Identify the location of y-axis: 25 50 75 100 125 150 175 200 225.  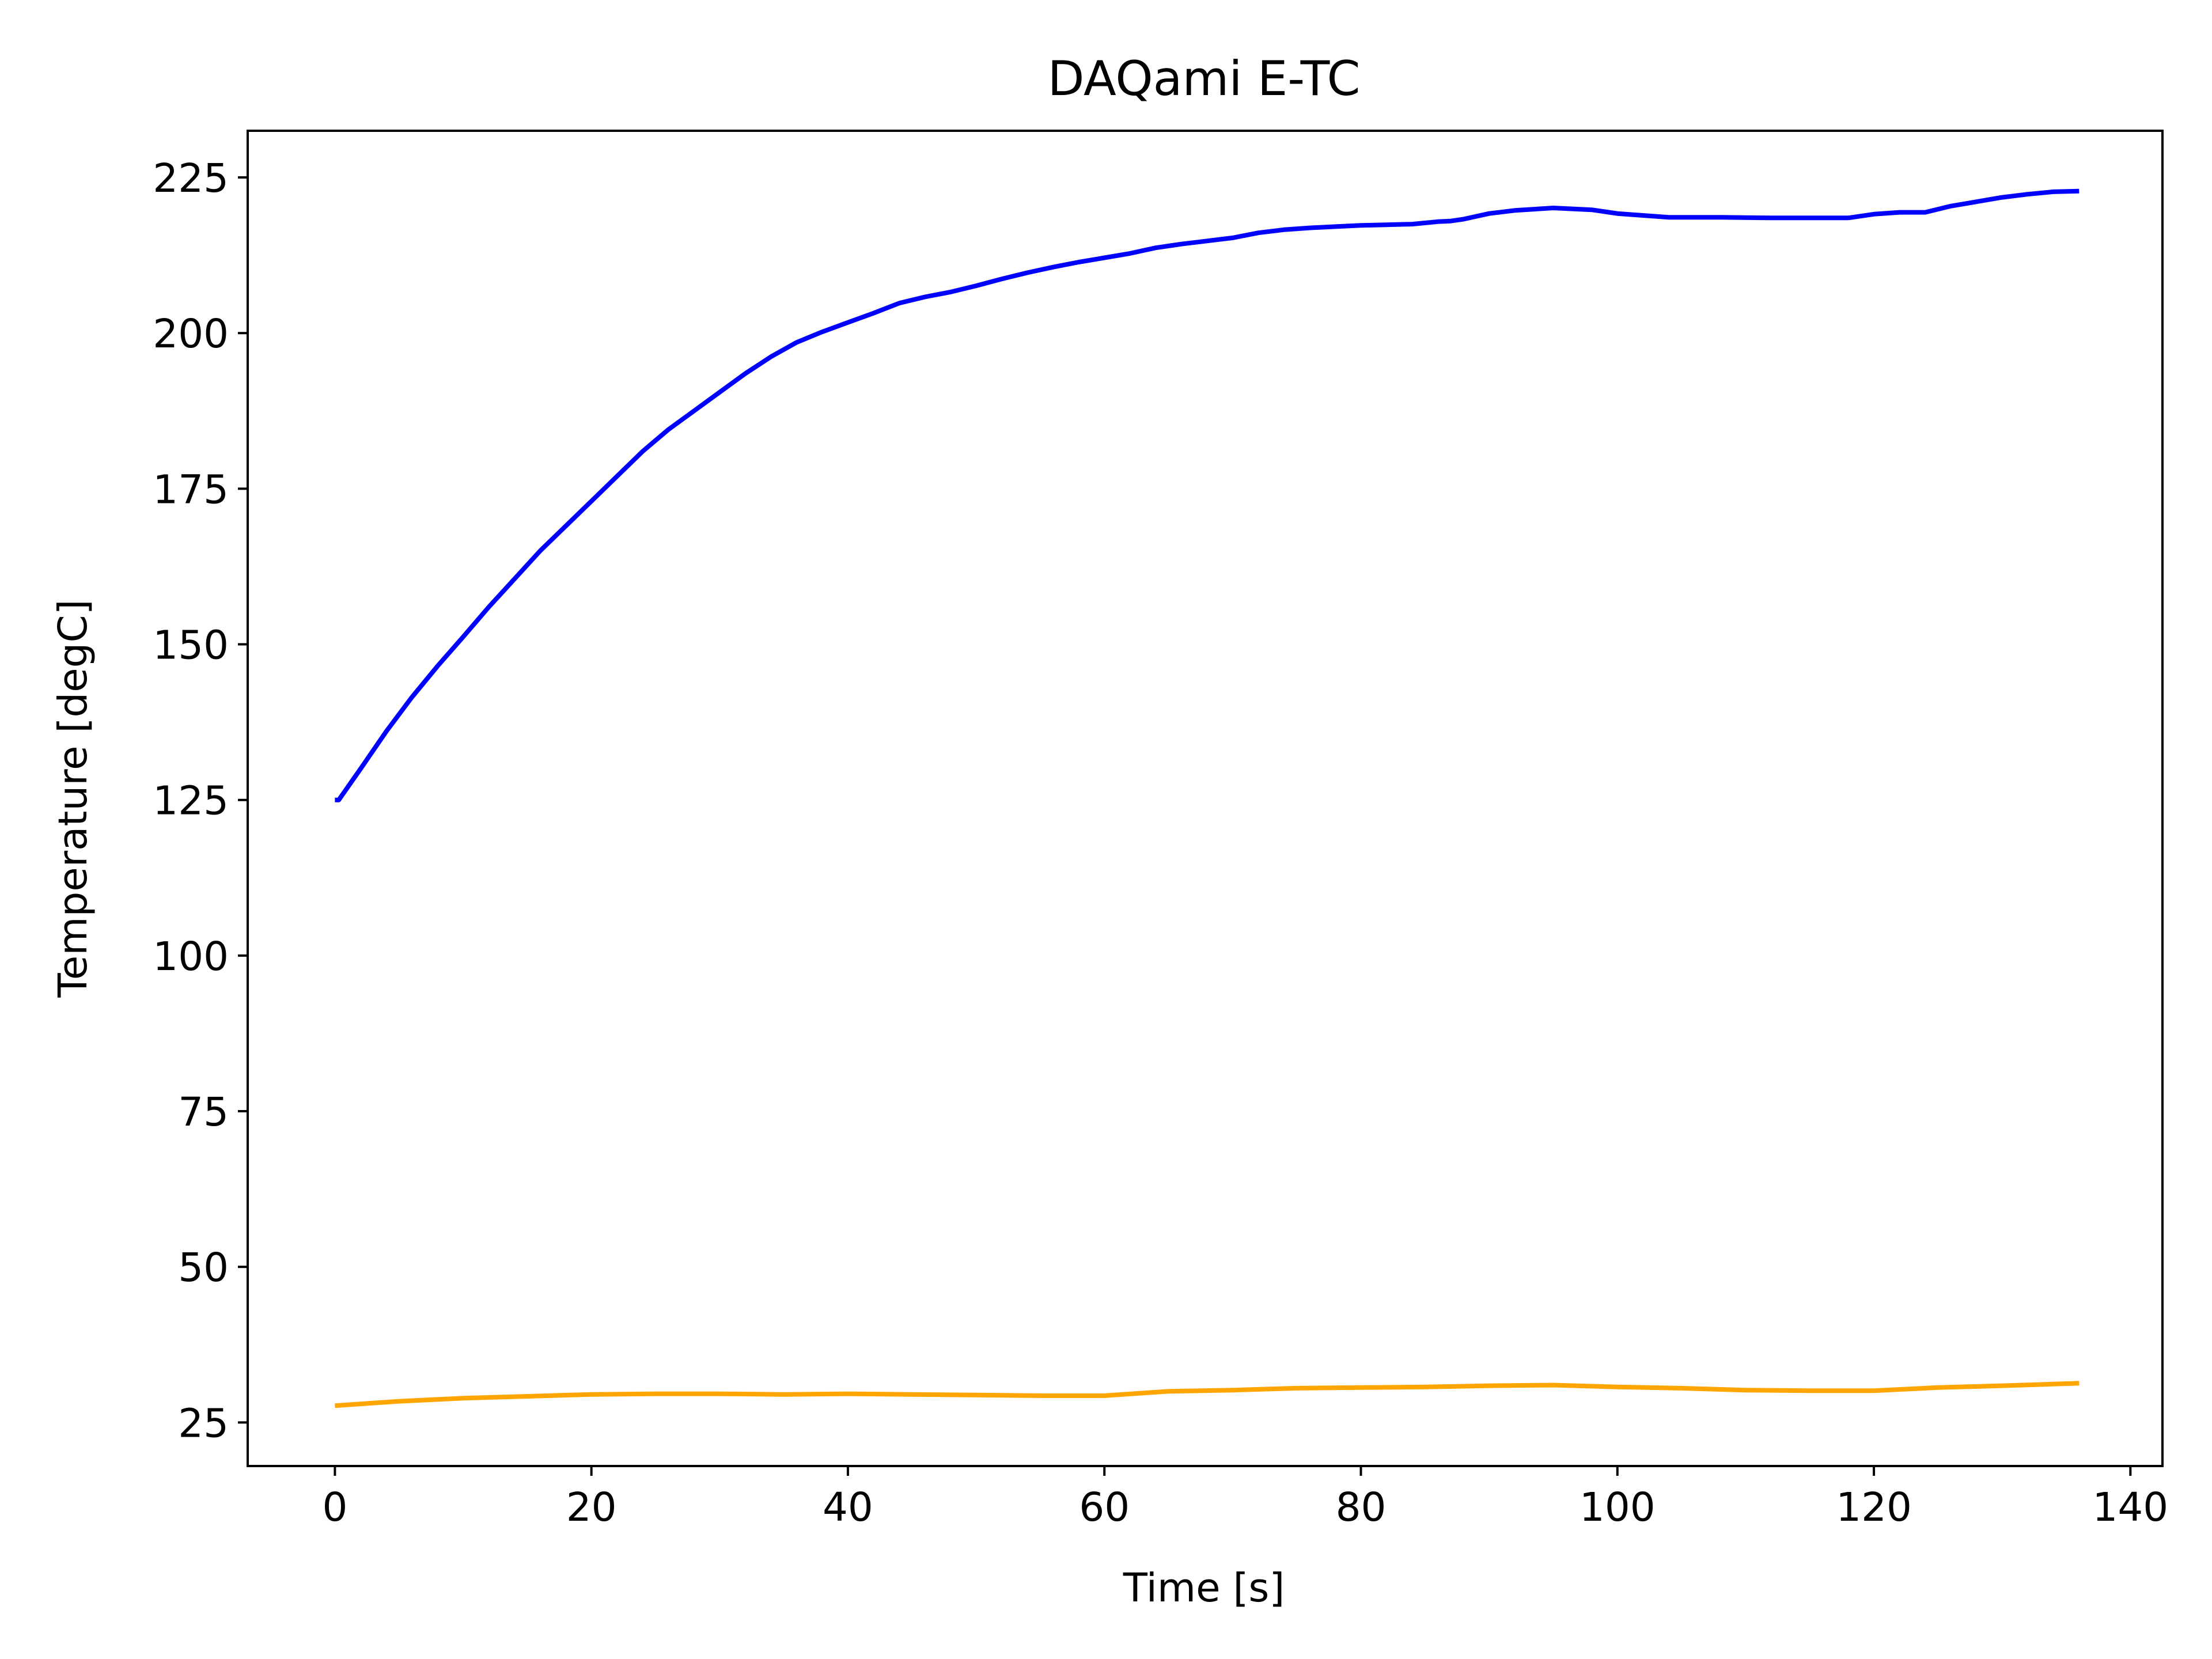
(200, 801).